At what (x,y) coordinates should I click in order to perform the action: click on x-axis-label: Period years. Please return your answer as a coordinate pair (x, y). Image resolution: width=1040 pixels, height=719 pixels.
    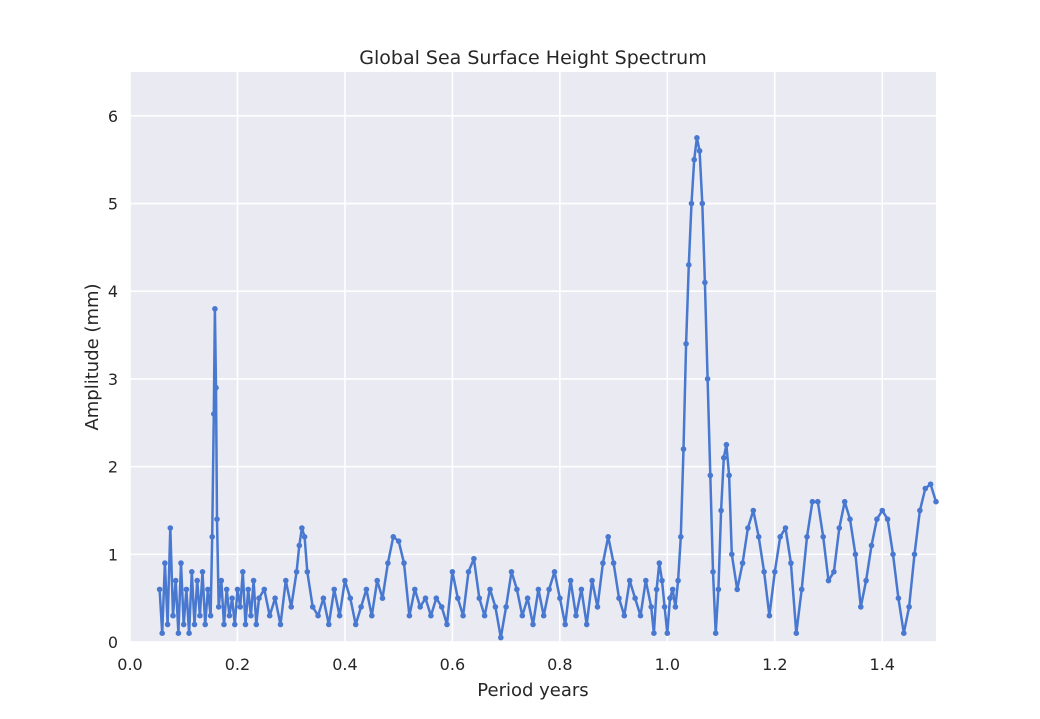
    Looking at the image, I should click on (532, 690).